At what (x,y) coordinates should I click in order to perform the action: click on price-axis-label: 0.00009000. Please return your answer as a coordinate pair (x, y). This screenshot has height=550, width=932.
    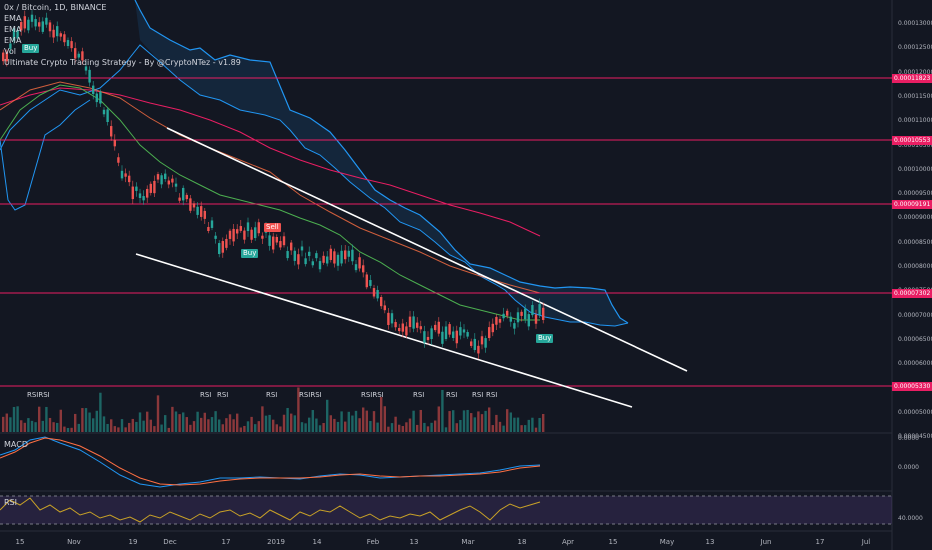
    Looking at the image, I should click on (915, 218).